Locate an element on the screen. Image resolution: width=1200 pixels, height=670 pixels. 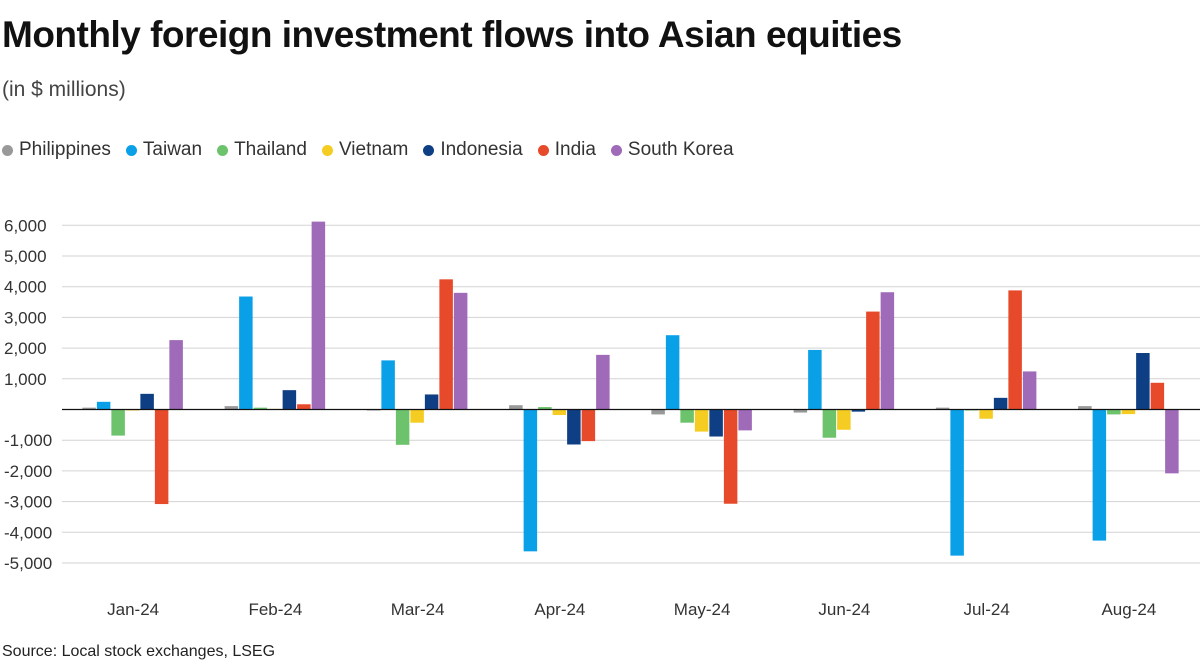
legend-item-philippines: Philippines is located at coordinates (56, 150).